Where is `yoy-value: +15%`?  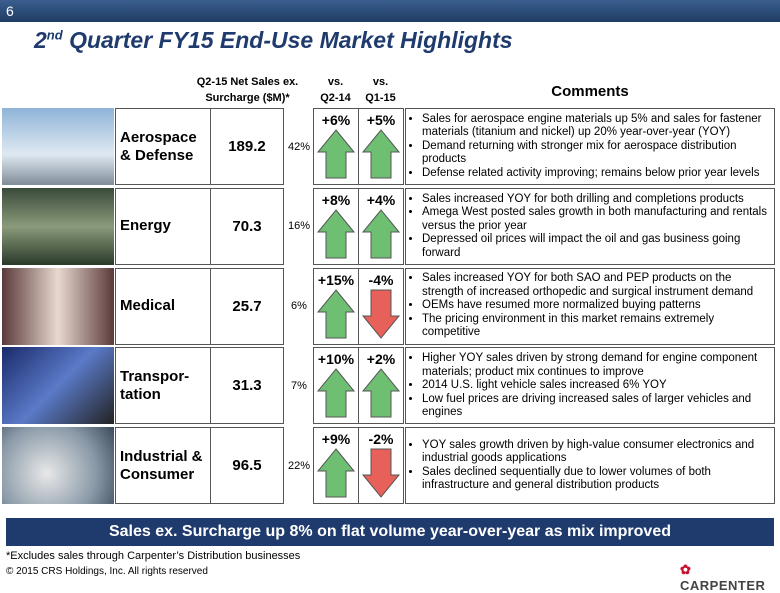
yoy-value: +15% is located at coordinates (336, 279).